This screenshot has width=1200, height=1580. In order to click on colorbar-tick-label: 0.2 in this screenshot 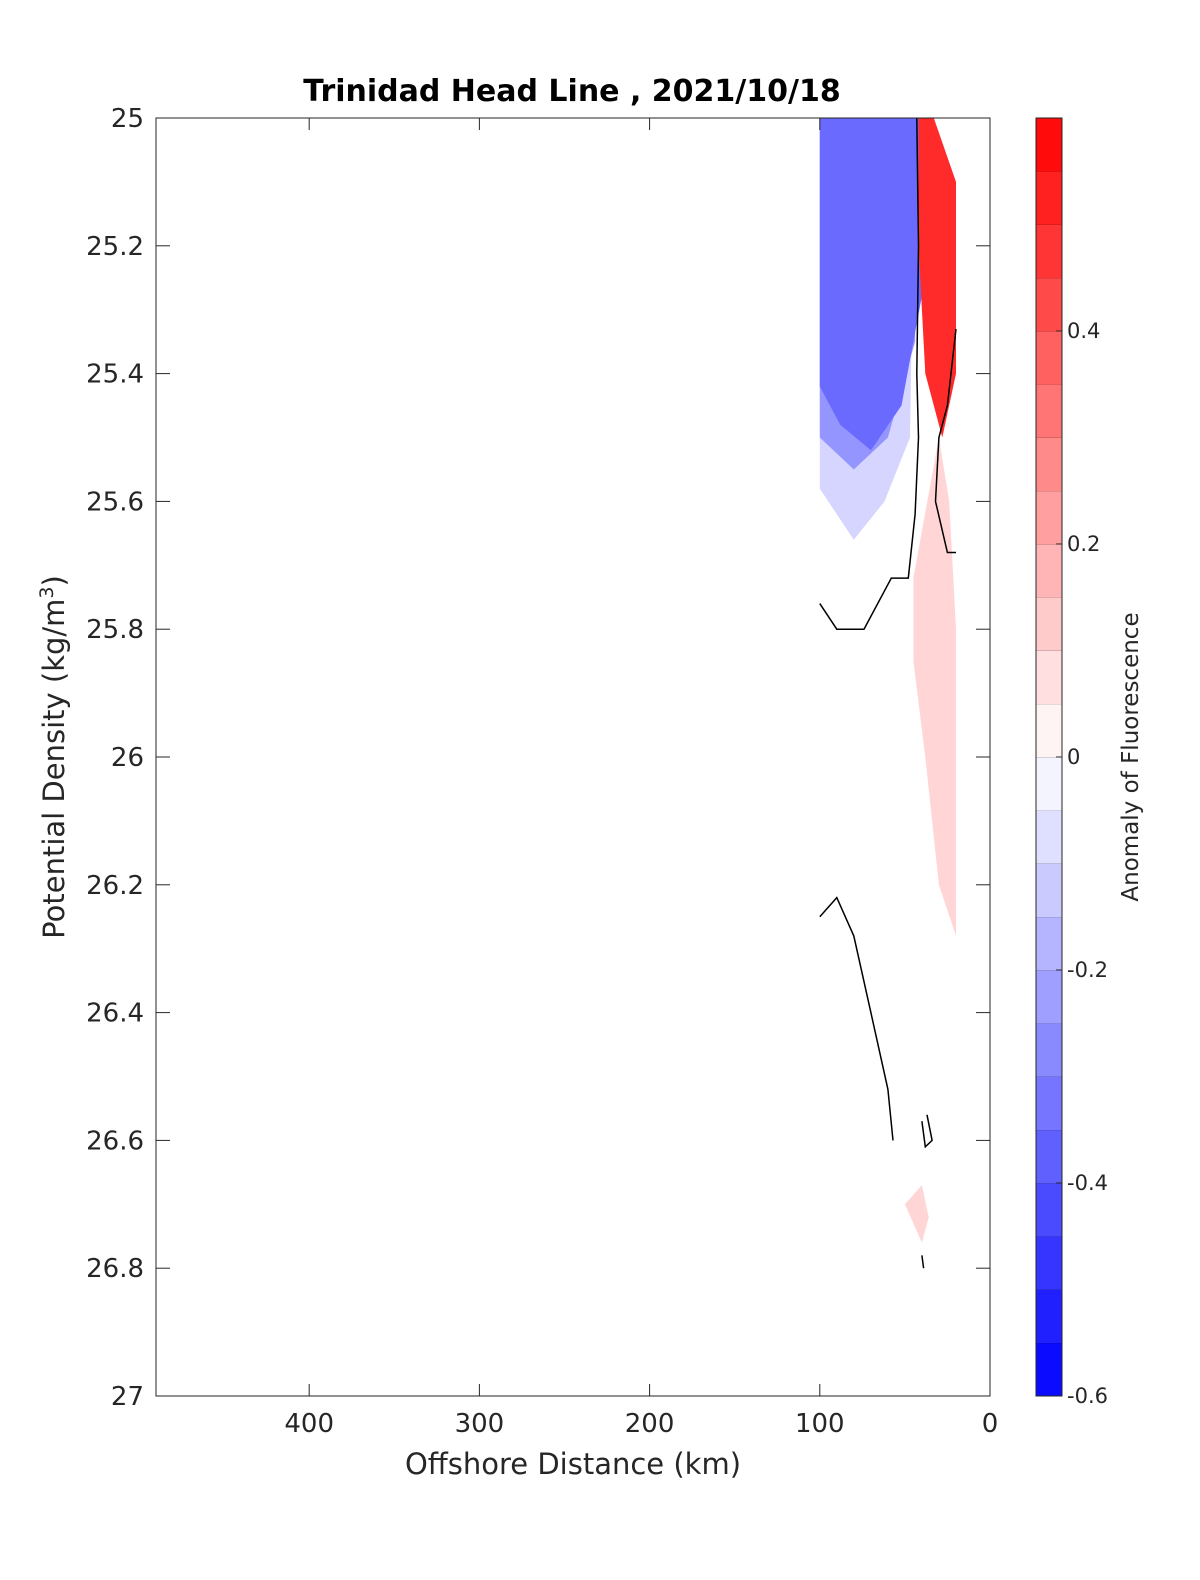, I will do `click(1083, 544)`.